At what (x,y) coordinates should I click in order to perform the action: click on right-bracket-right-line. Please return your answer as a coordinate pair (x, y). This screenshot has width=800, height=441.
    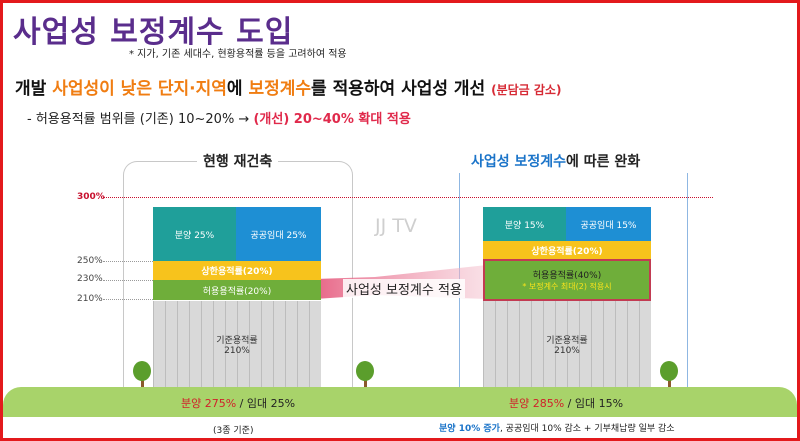
    Looking at the image, I should click on (687, 283).